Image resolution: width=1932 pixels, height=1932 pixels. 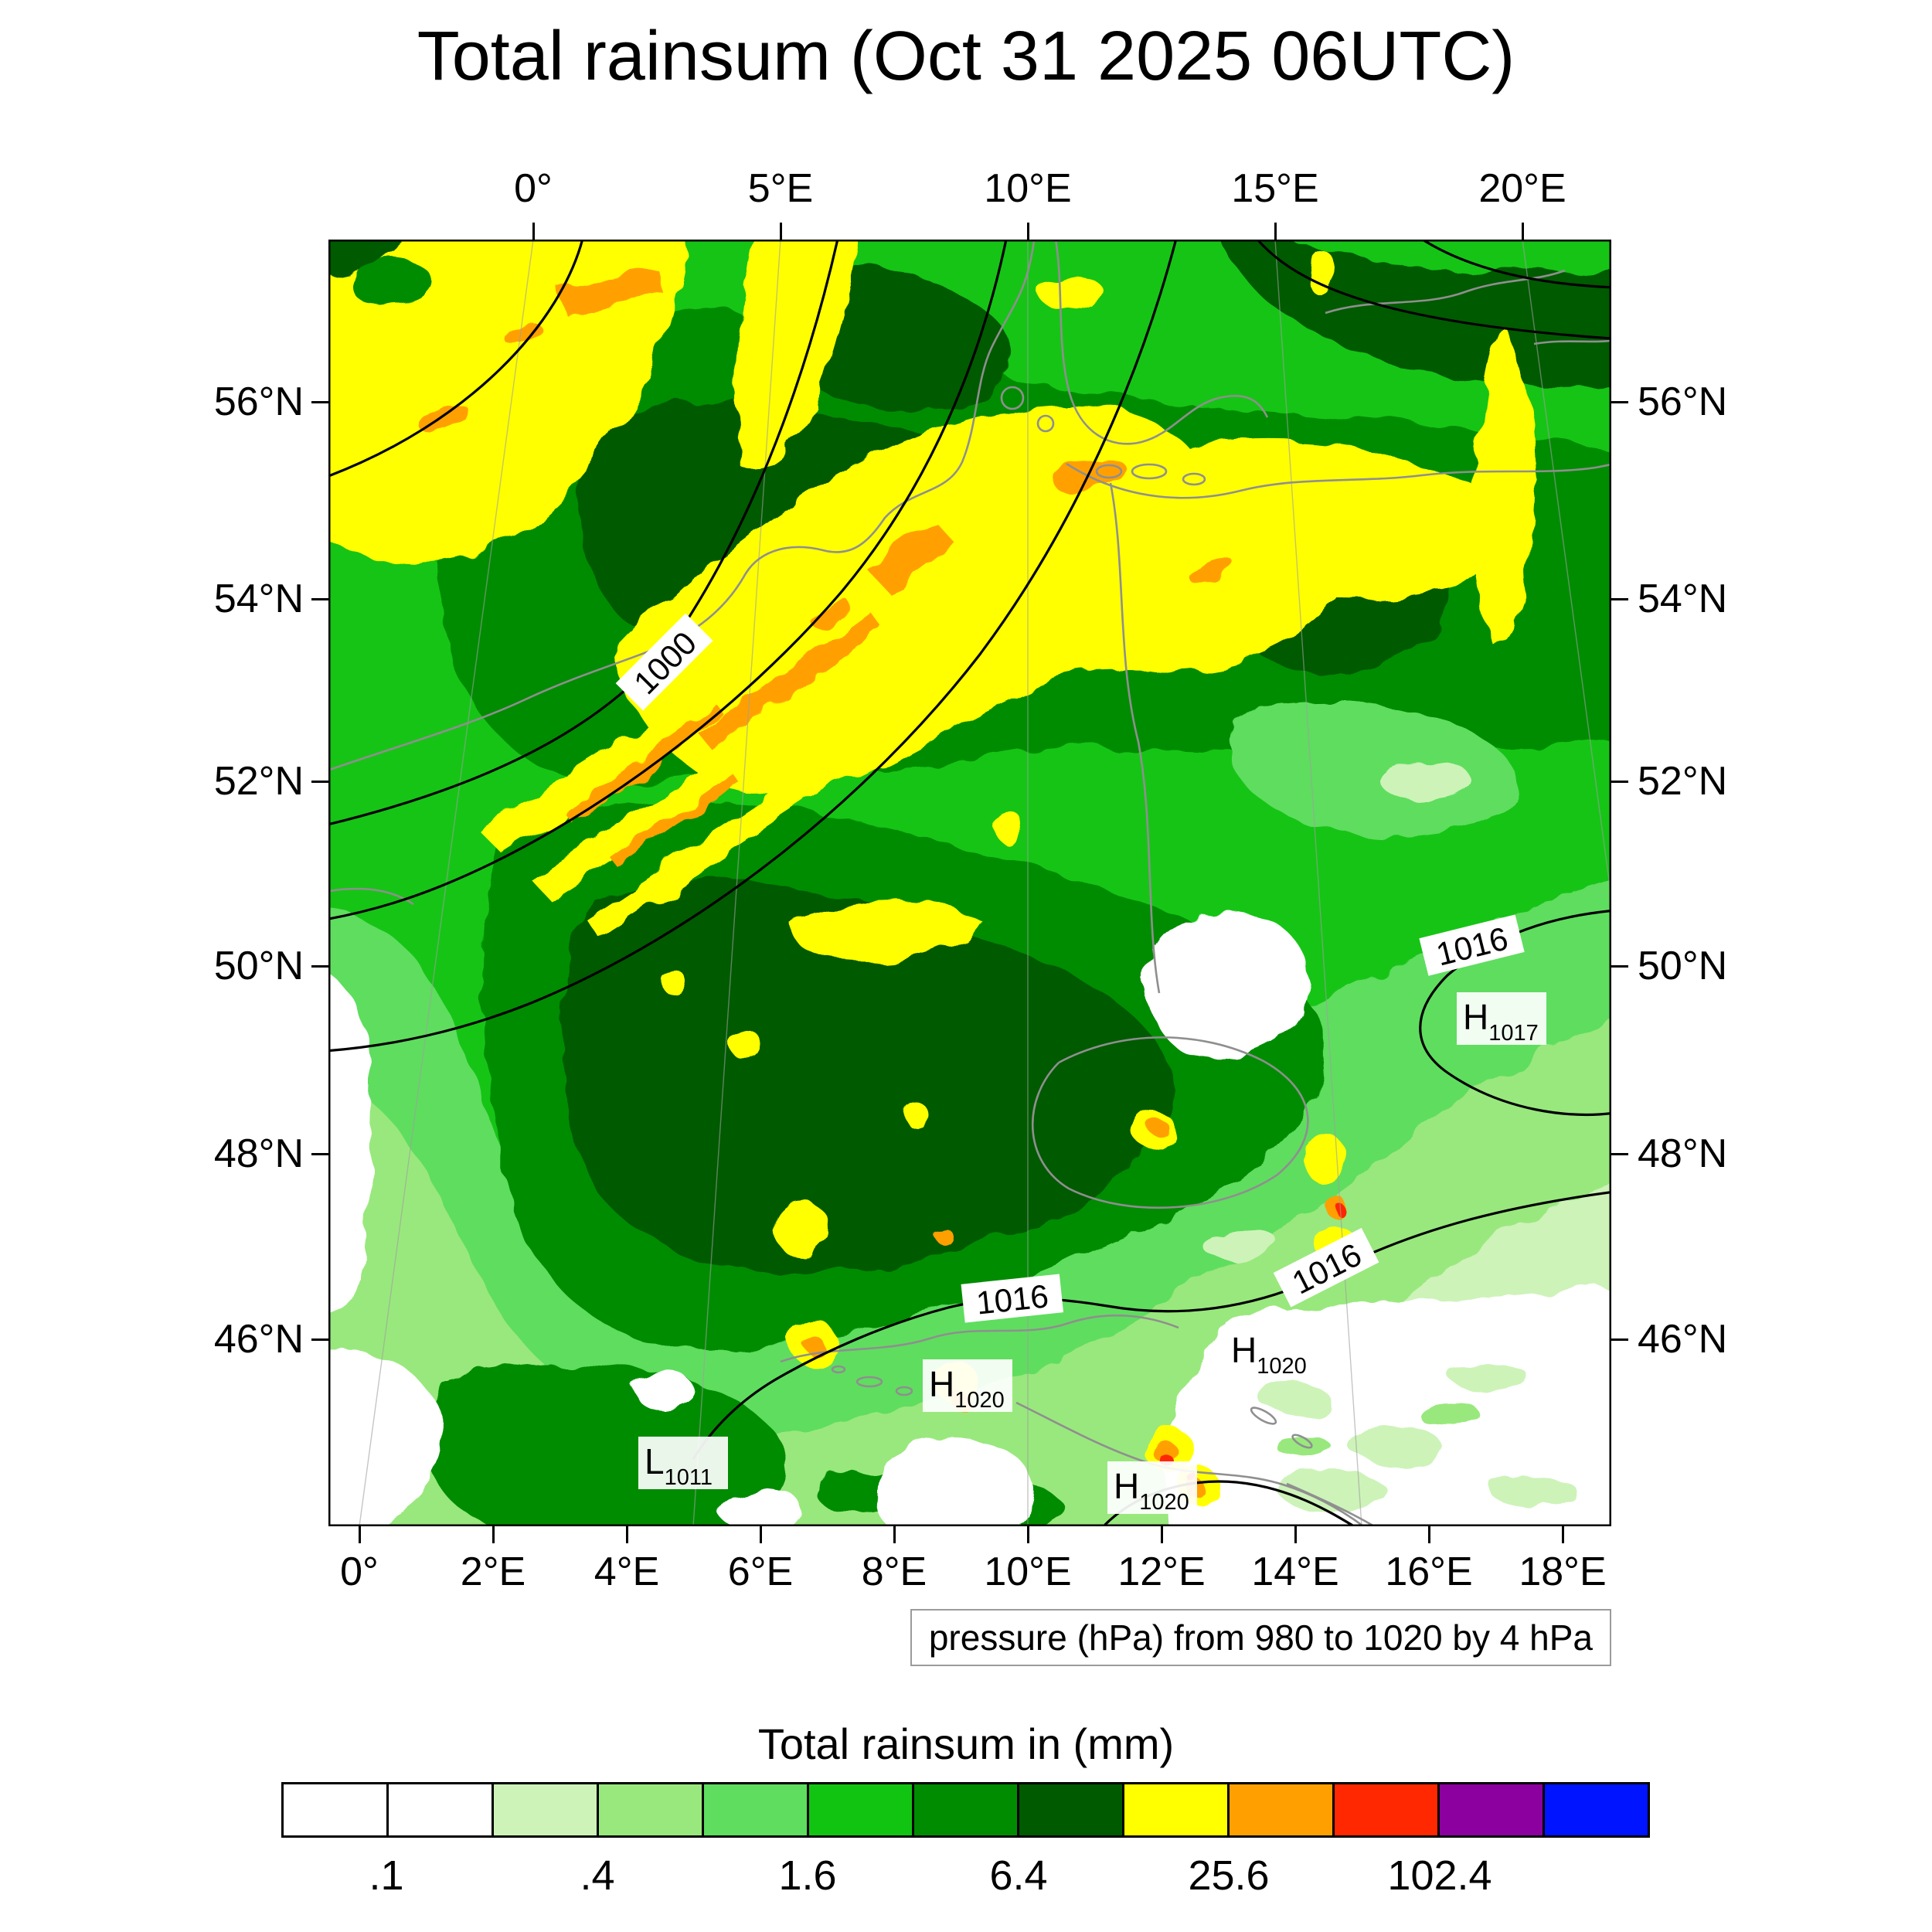 I want to click on left-axis-label: 56°N, so click(x=259, y=401).